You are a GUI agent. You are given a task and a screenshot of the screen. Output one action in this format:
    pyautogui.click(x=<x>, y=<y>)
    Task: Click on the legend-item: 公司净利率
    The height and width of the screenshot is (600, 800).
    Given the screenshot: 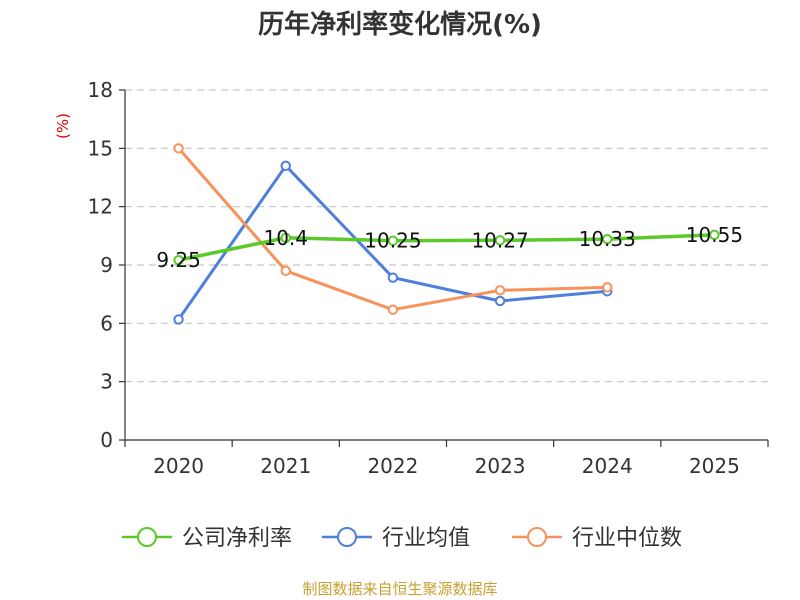 What is the action you would take?
    pyautogui.click(x=207, y=538)
    